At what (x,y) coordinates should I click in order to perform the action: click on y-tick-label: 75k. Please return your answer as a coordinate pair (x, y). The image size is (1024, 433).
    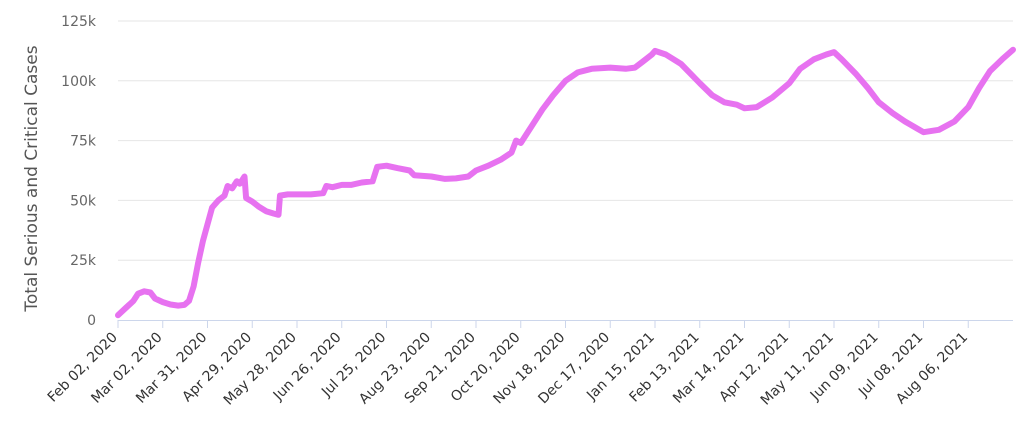
    Looking at the image, I should click on (83, 142).